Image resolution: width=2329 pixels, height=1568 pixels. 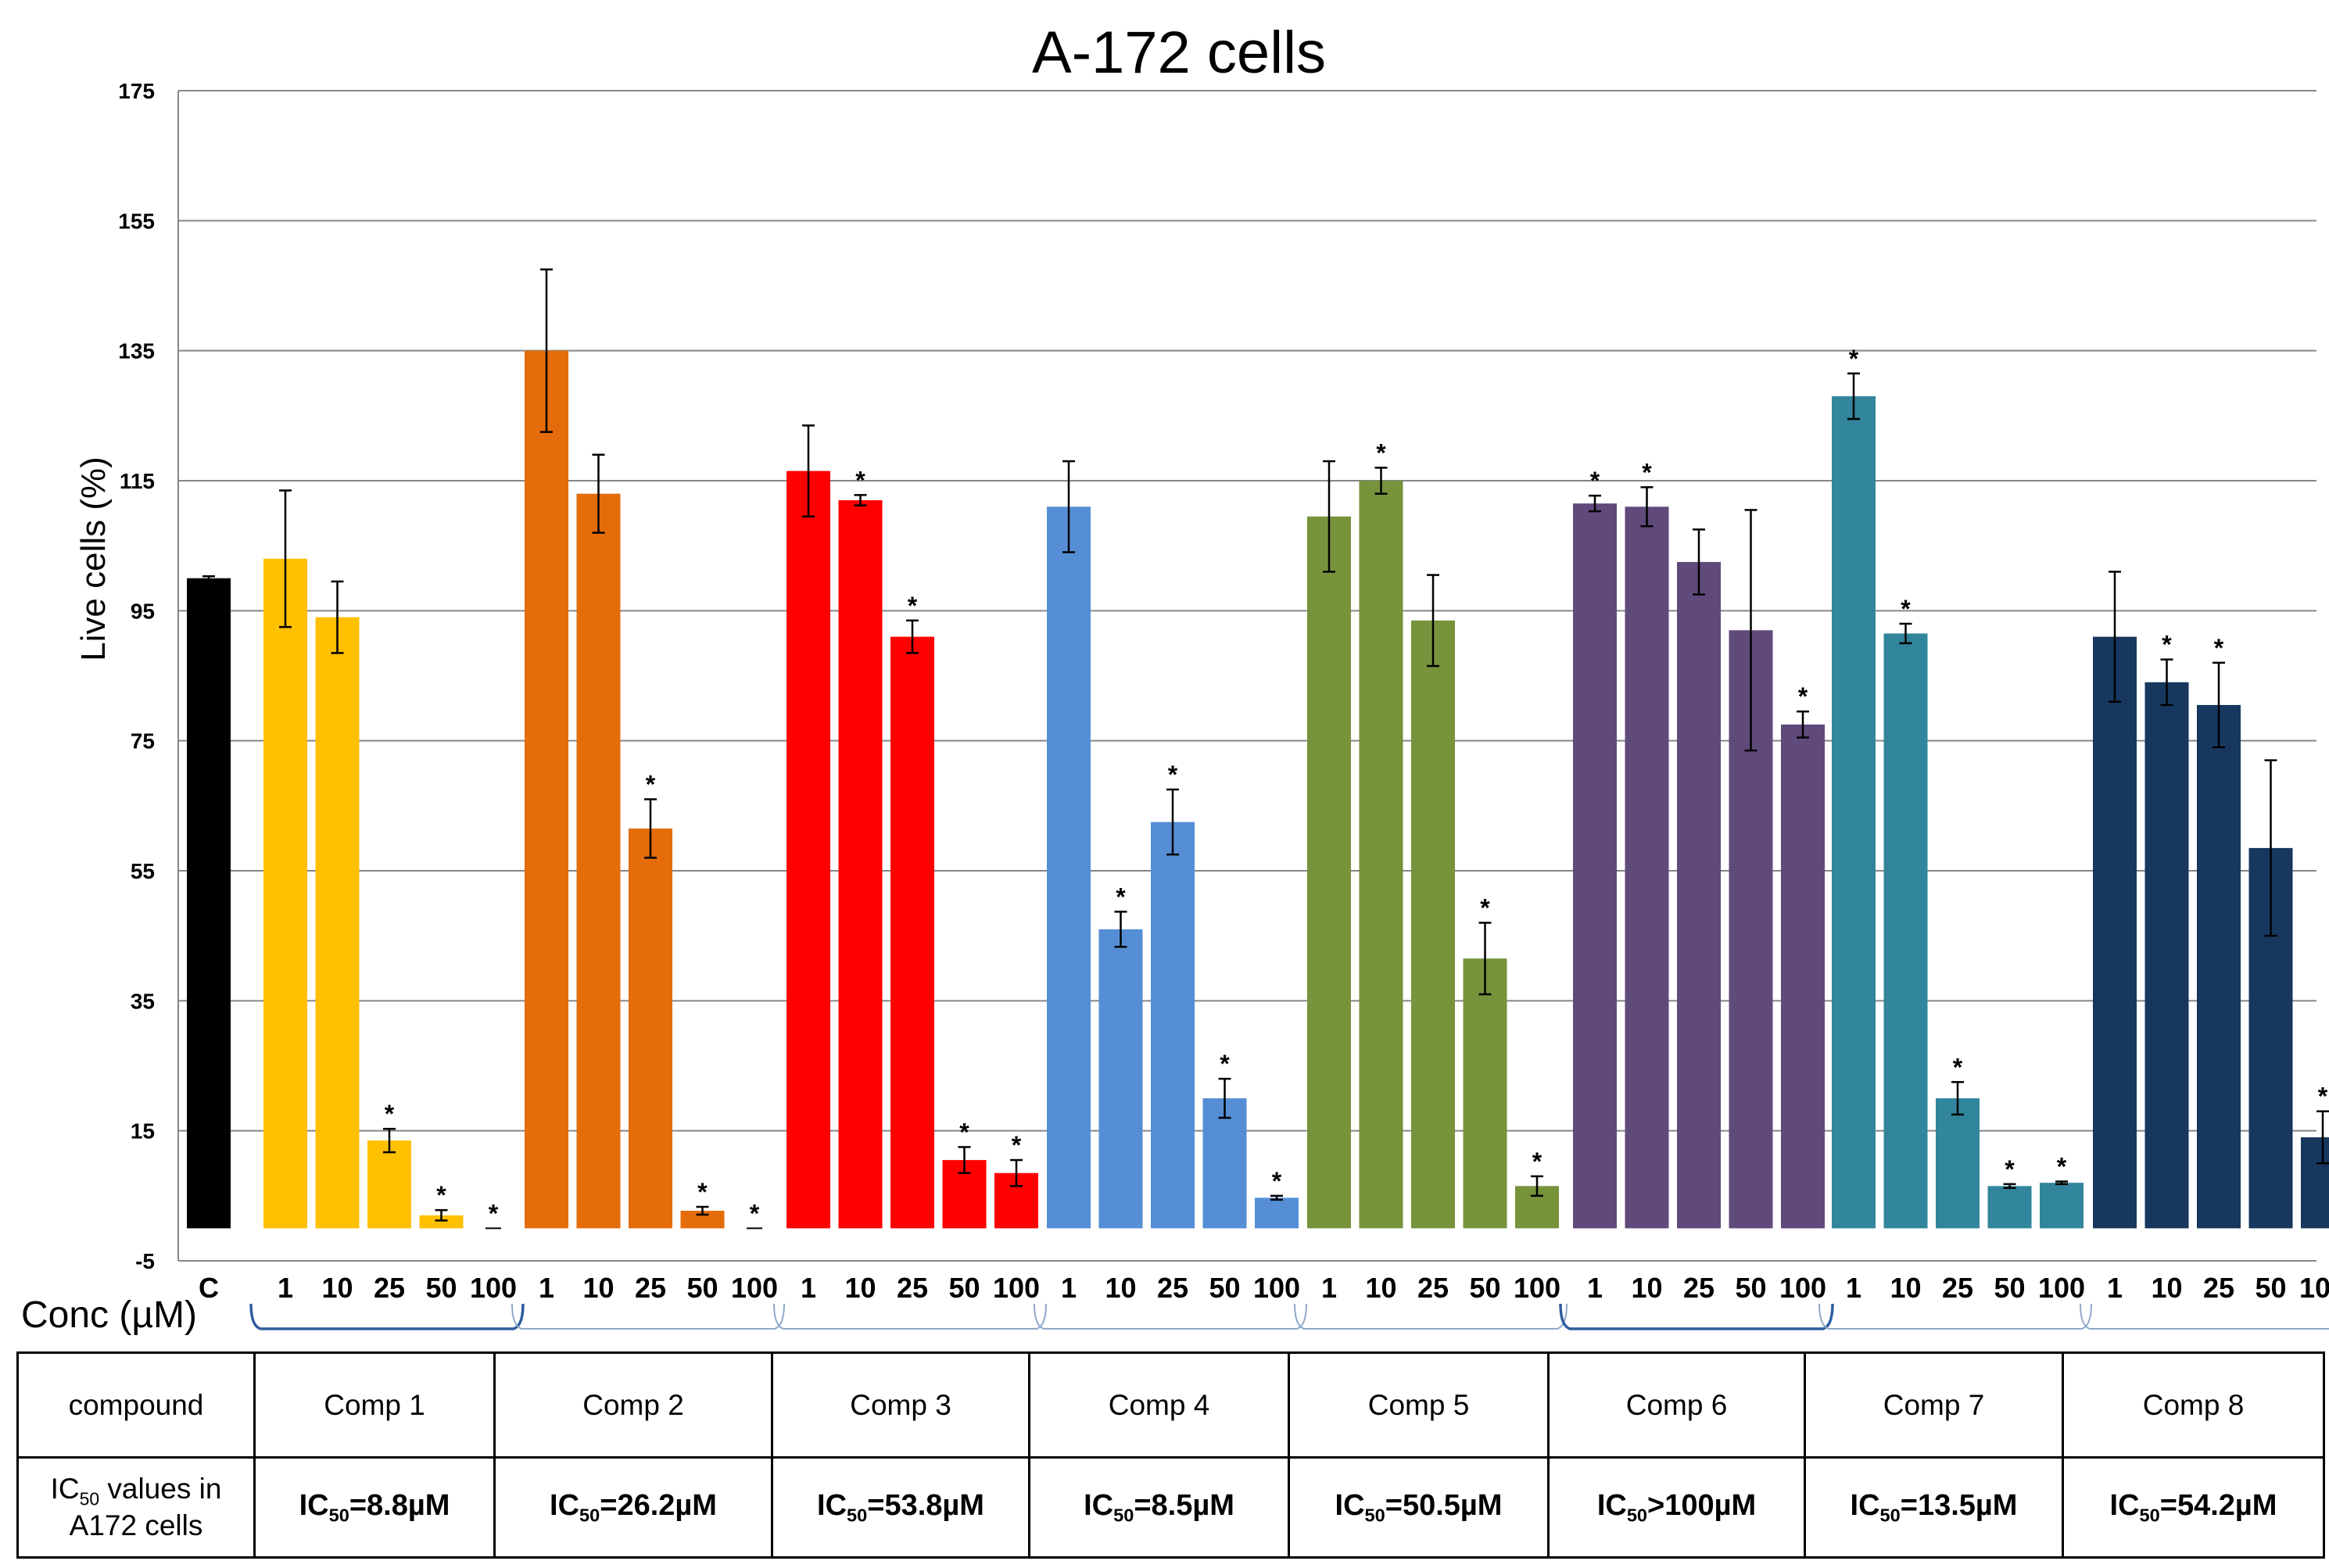 I want to click on compound-name-cell: Comp 4, so click(x=1159, y=1405).